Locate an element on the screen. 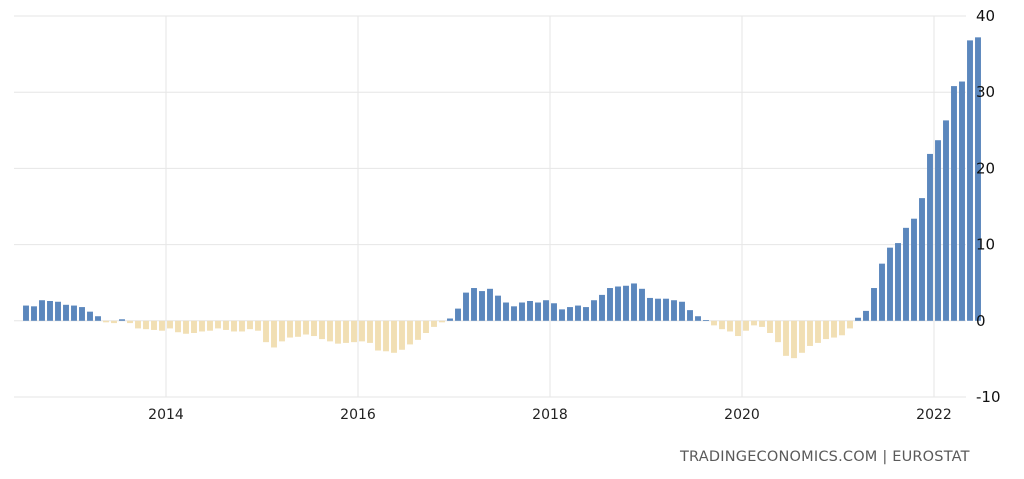 This screenshot has width=1024, height=479. source-attribution: TRADINGECONOMICS.COM | EUROSTAT is located at coordinates (825, 457).